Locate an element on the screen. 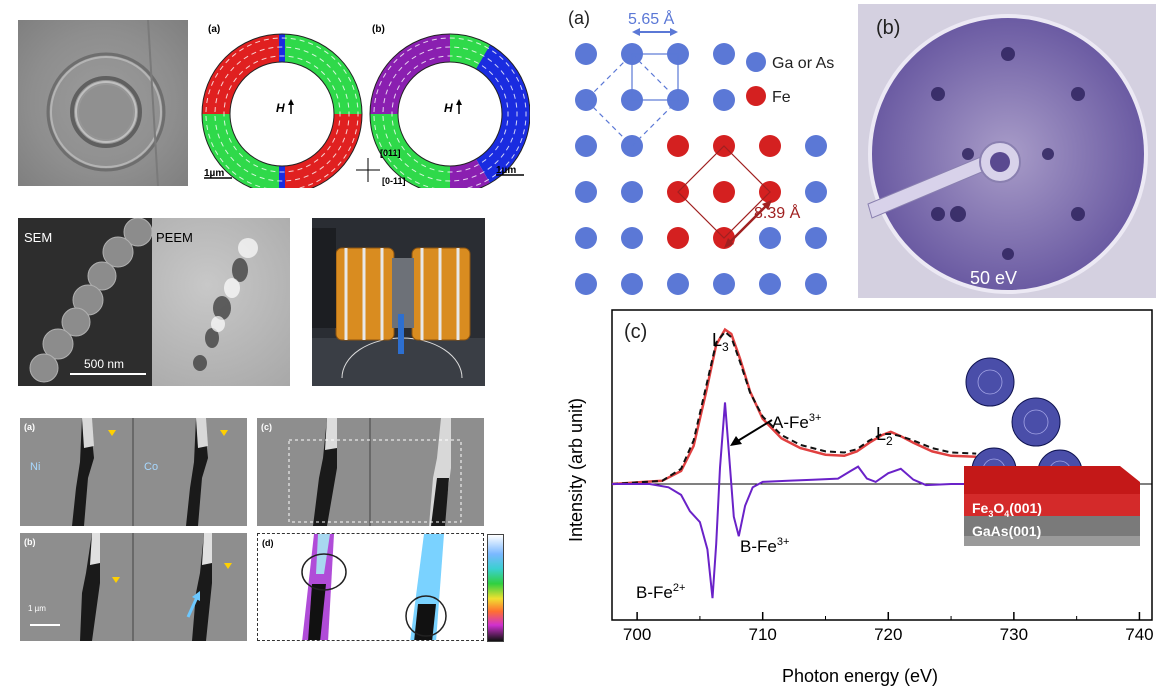 This screenshot has width=1163, height=695. b-fe3-annotation: B-Fe3+ is located at coordinates (764, 546).